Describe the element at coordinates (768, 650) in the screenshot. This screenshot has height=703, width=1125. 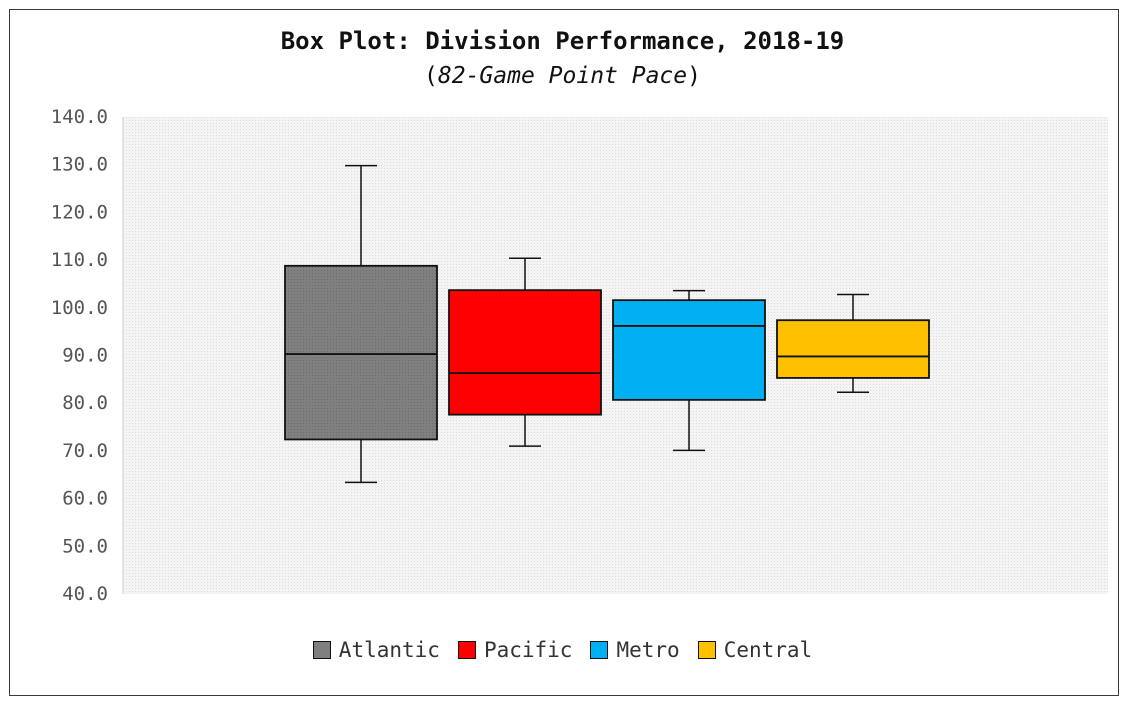
I see `legend-label: Central` at that location.